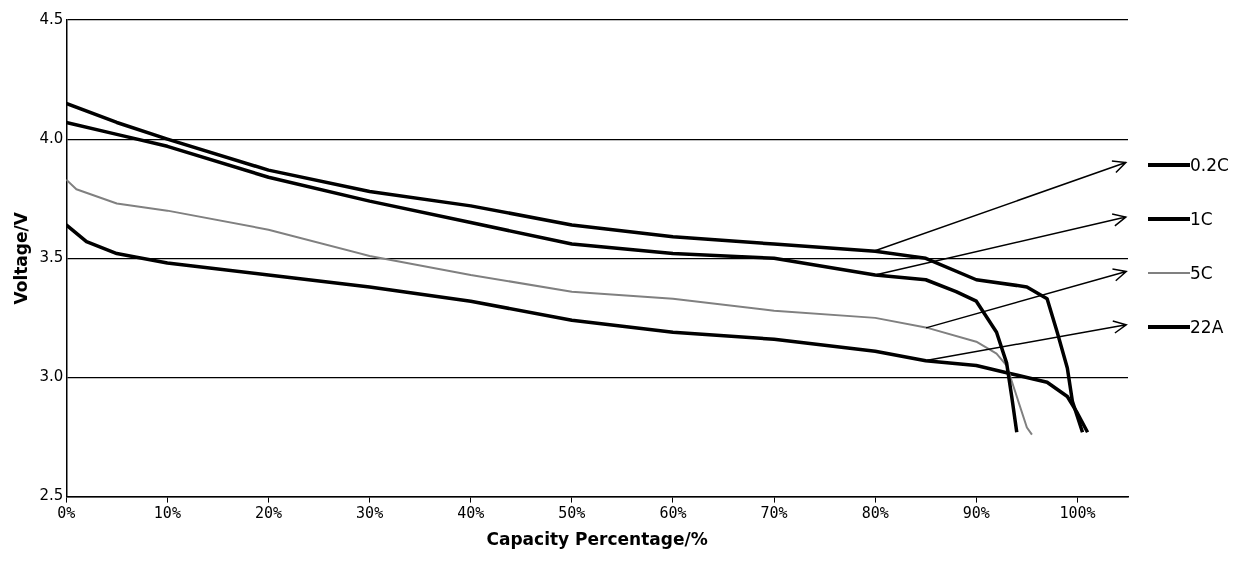 The image size is (1250, 563). Describe the element at coordinates (1201, 273) in the screenshot. I see `legend-label: 5C` at that location.